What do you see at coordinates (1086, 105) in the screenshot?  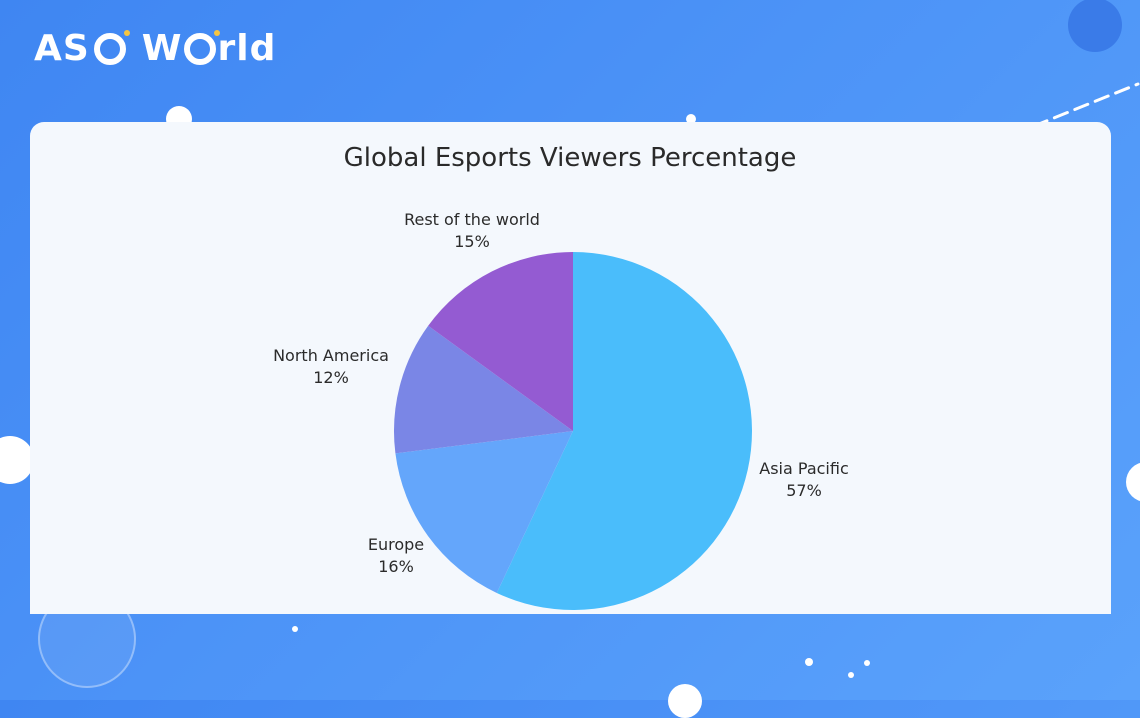 I see `decor-dashed-line` at bounding box center [1086, 105].